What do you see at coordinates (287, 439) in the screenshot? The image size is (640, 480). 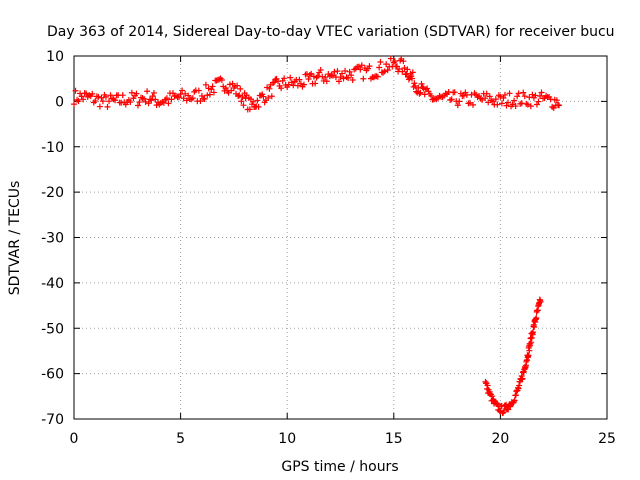 I see `x-tick-label: 10` at bounding box center [287, 439].